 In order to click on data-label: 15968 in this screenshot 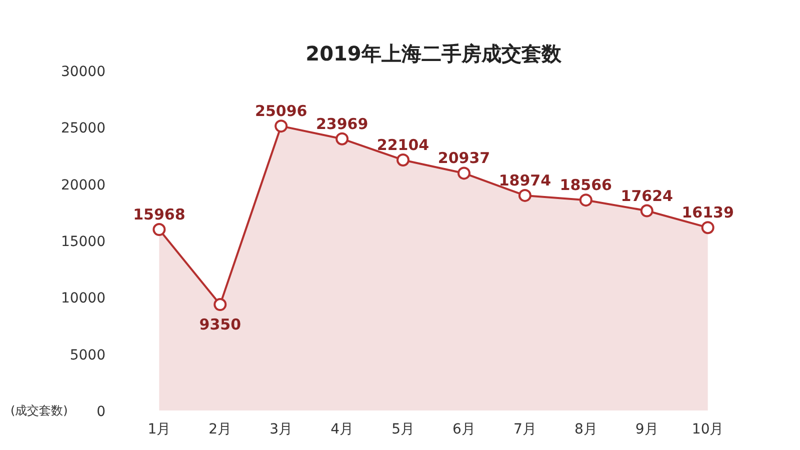, I will do `click(159, 215)`.